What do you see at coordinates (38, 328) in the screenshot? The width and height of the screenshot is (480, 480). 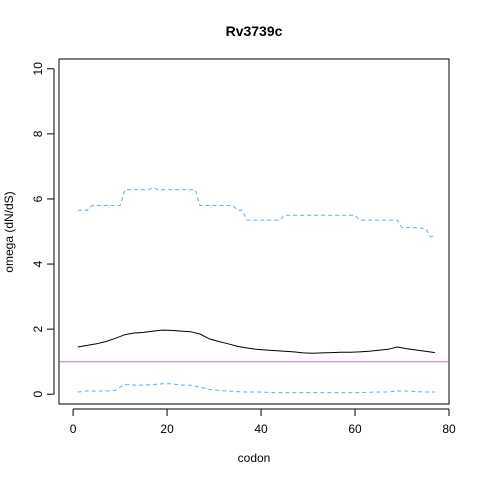 I see `y-tick-label: 2` at bounding box center [38, 328].